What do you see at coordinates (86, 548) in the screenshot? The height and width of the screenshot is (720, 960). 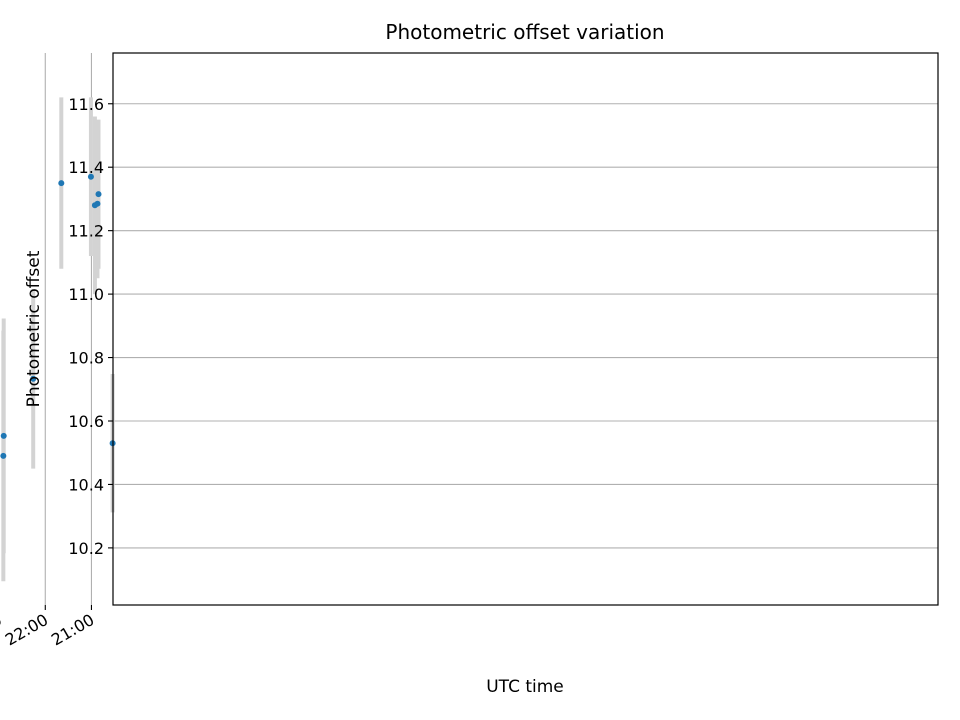 I see `y-tick-label: 10.2` at bounding box center [86, 548].